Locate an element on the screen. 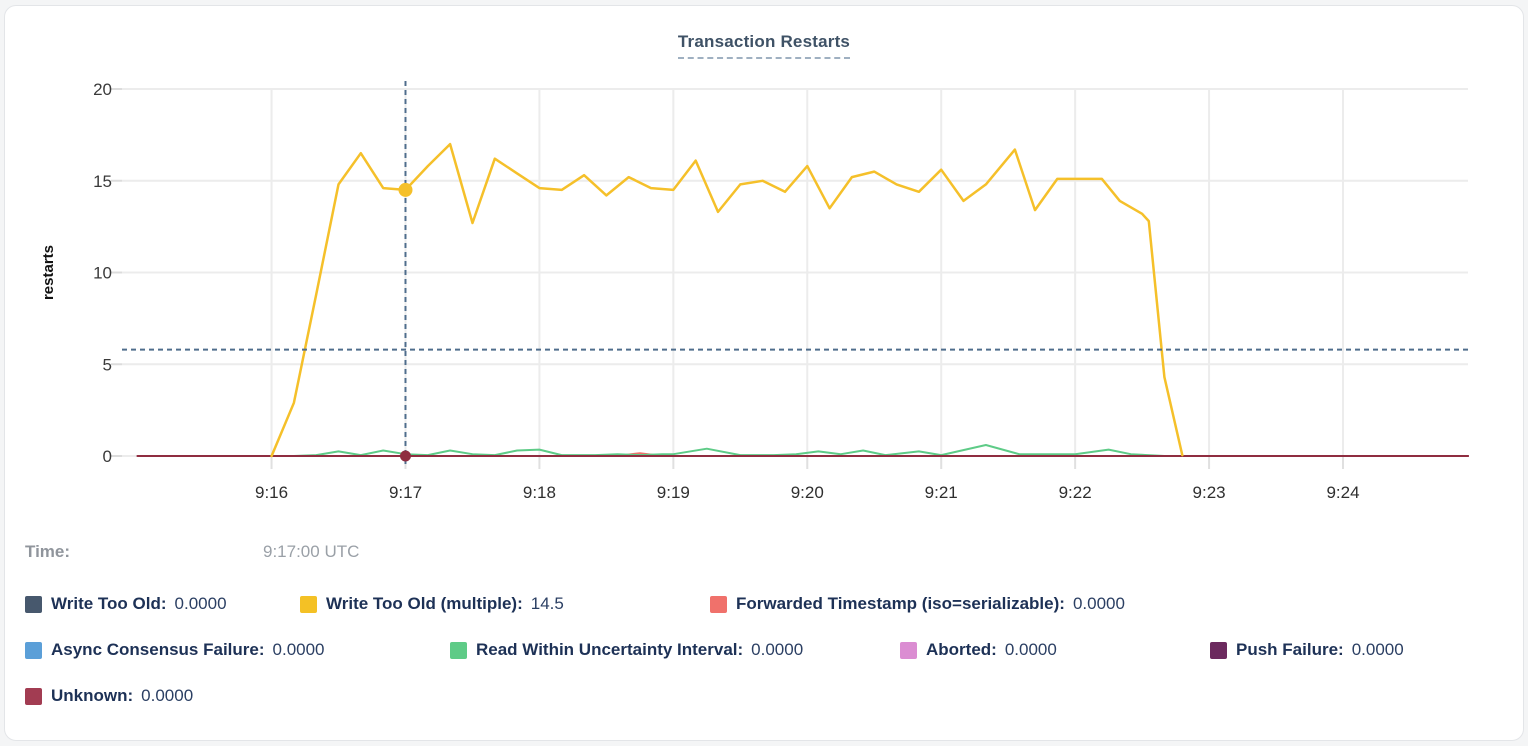 The width and height of the screenshot is (1528, 746). legend-item: Write Too Old: 0.0000 is located at coordinates (162, 604).